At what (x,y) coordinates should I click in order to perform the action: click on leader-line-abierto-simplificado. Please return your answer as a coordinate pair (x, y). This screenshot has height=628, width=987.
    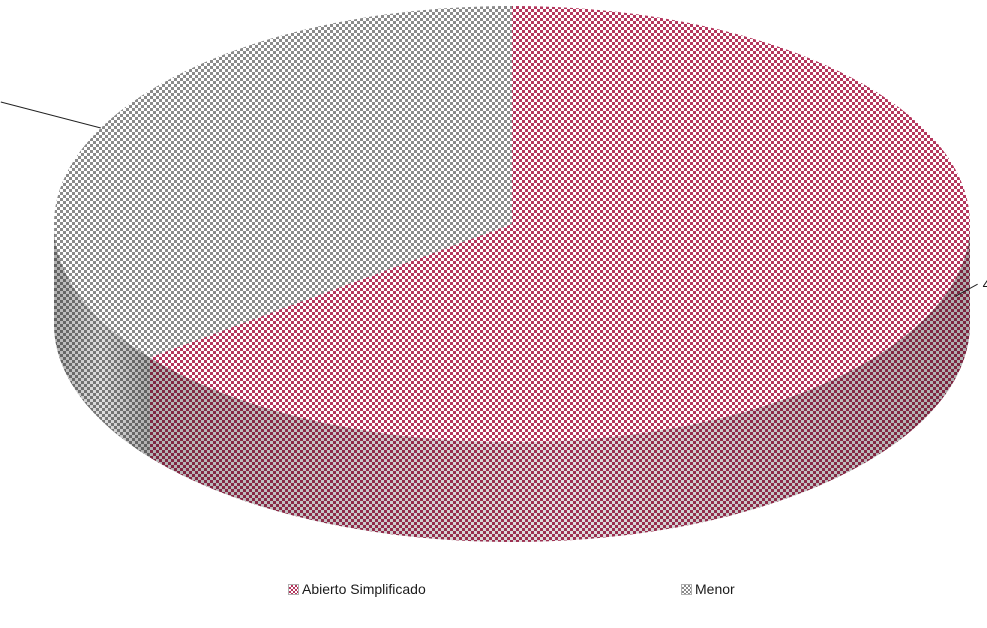
    Looking at the image, I should click on (966, 290).